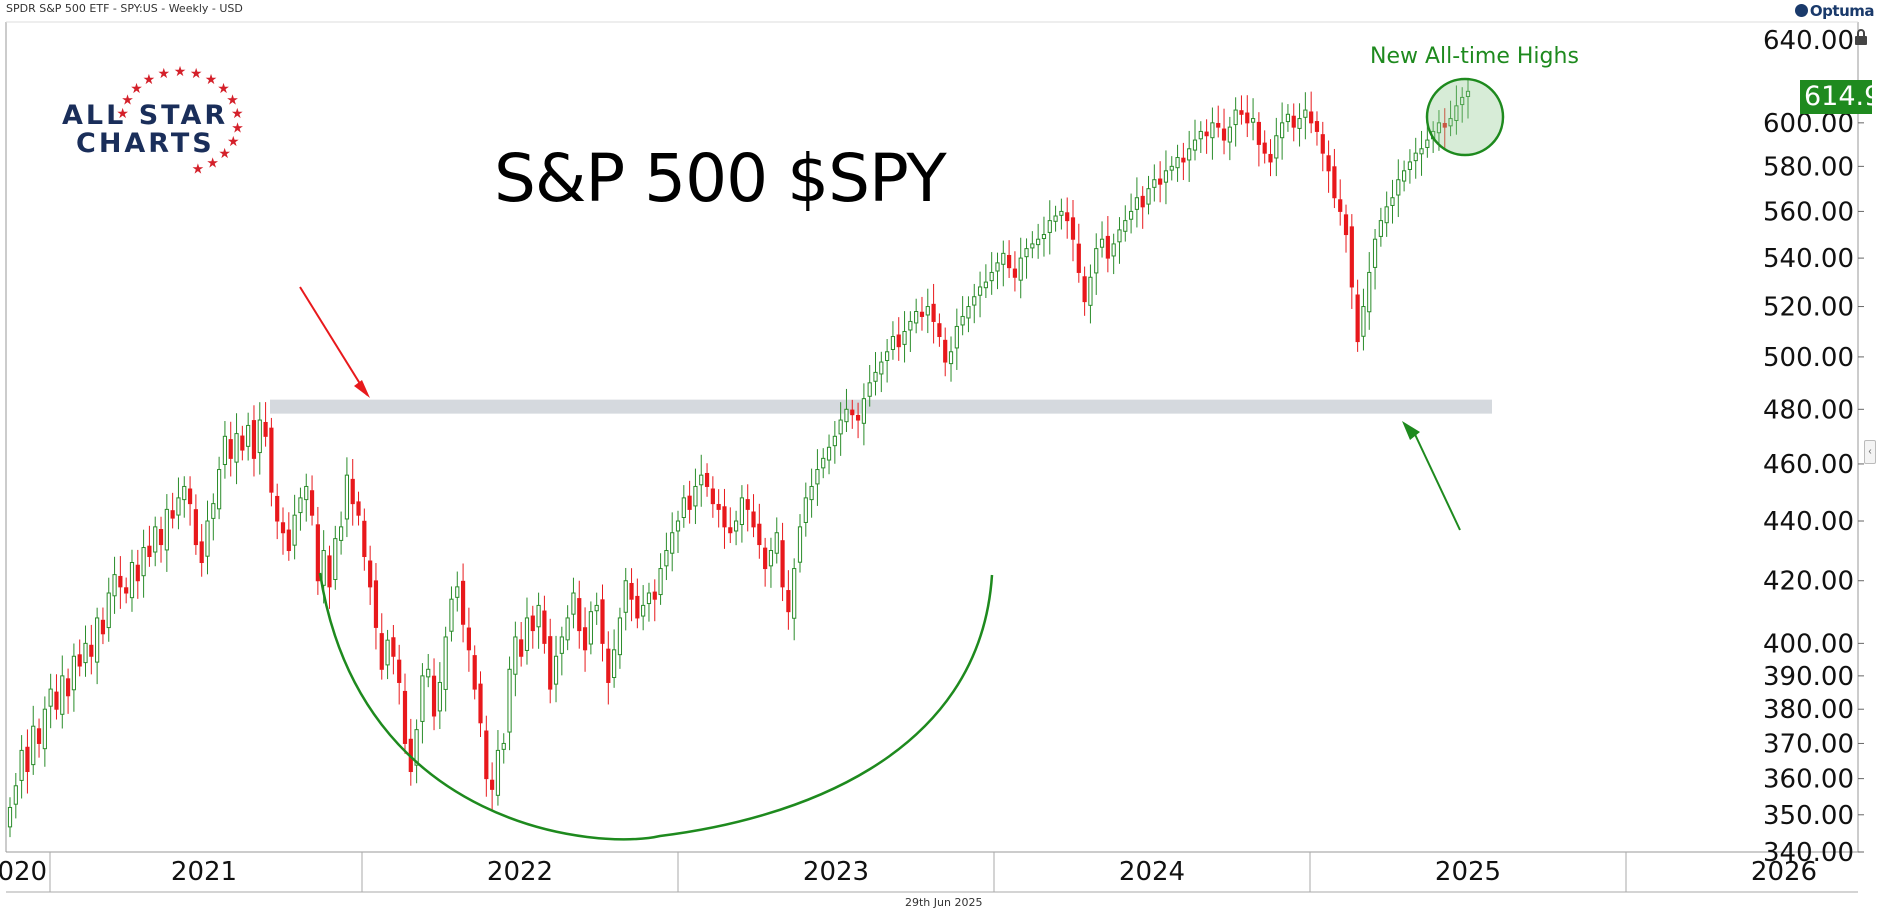 The image size is (1878, 924). I want to click on y-tick-label: 420.00, so click(1808, 582).